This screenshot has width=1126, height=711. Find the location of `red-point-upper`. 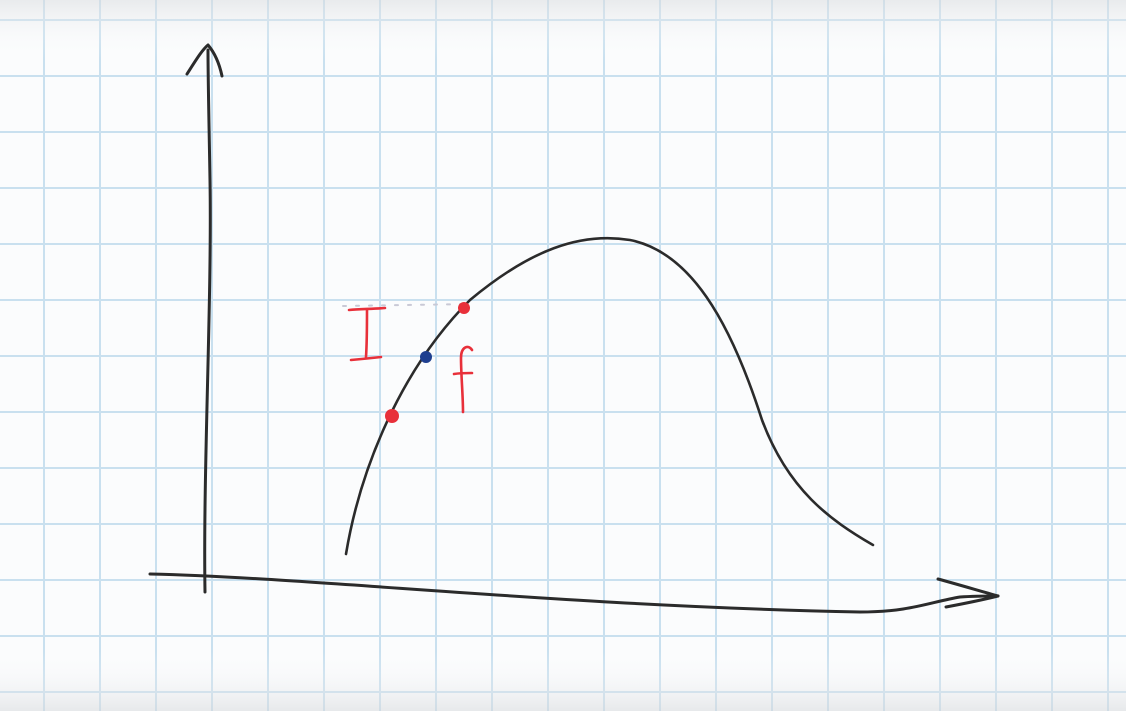

red-point-upper is located at coordinates (464, 308).